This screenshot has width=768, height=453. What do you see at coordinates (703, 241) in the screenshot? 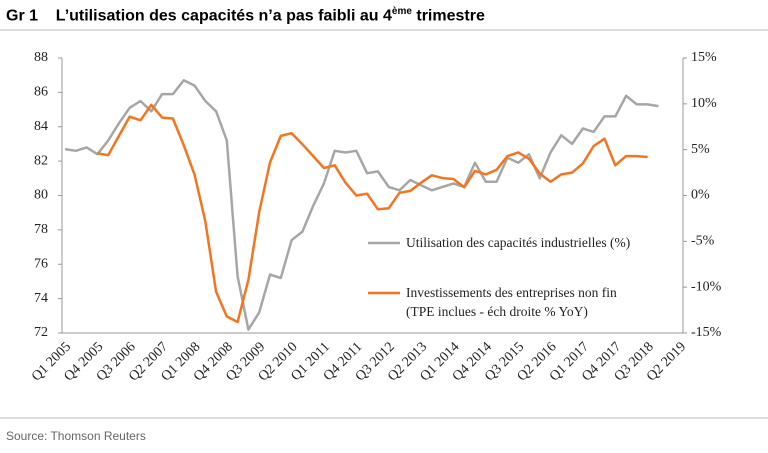
I see `y2-tick-label: -5%` at bounding box center [703, 241].